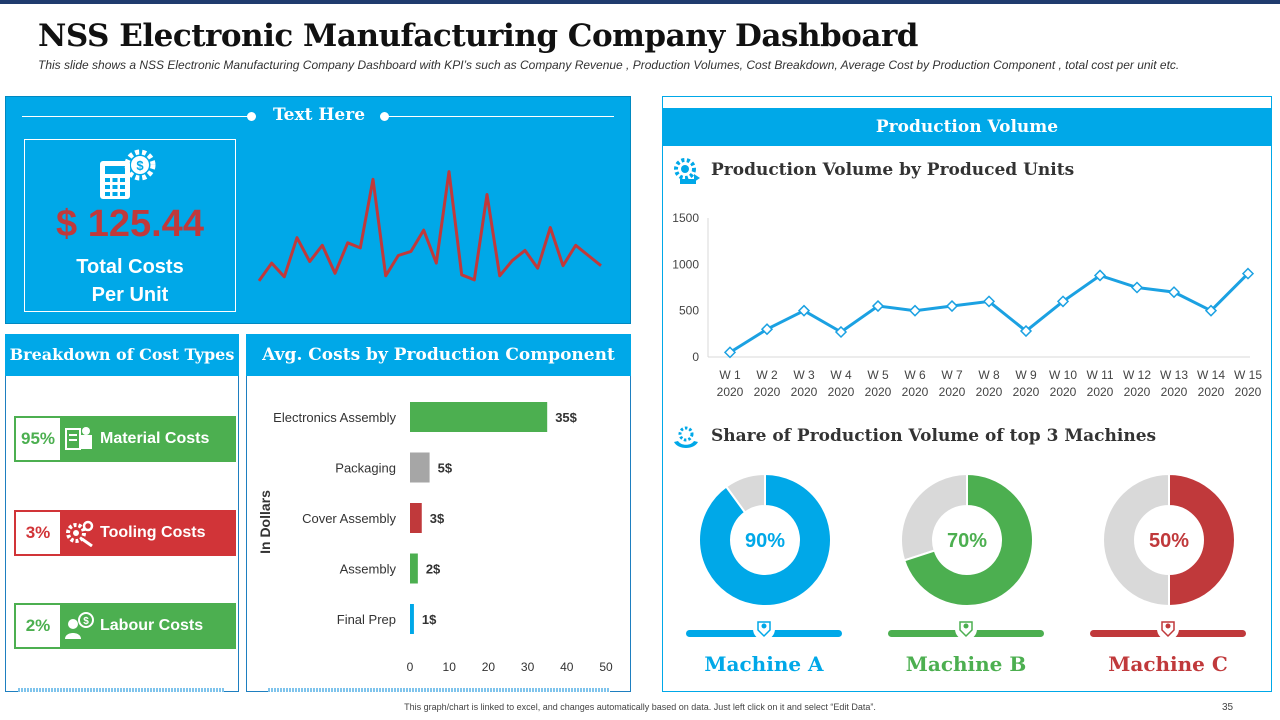 This screenshot has height=720, width=1280. What do you see at coordinates (500, 116) in the screenshot?
I see `heading-rule-right` at bounding box center [500, 116].